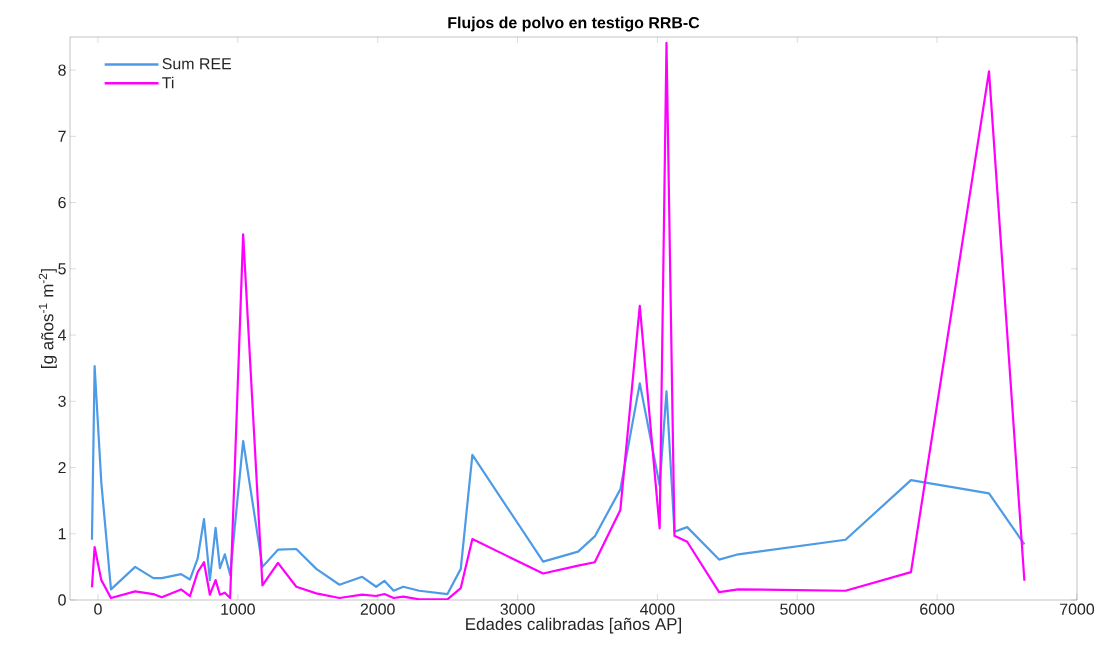 This screenshot has width=1113, height=672. I want to click on chart-title: Flujos de polvo en testigo RRB-C, so click(574, 24).